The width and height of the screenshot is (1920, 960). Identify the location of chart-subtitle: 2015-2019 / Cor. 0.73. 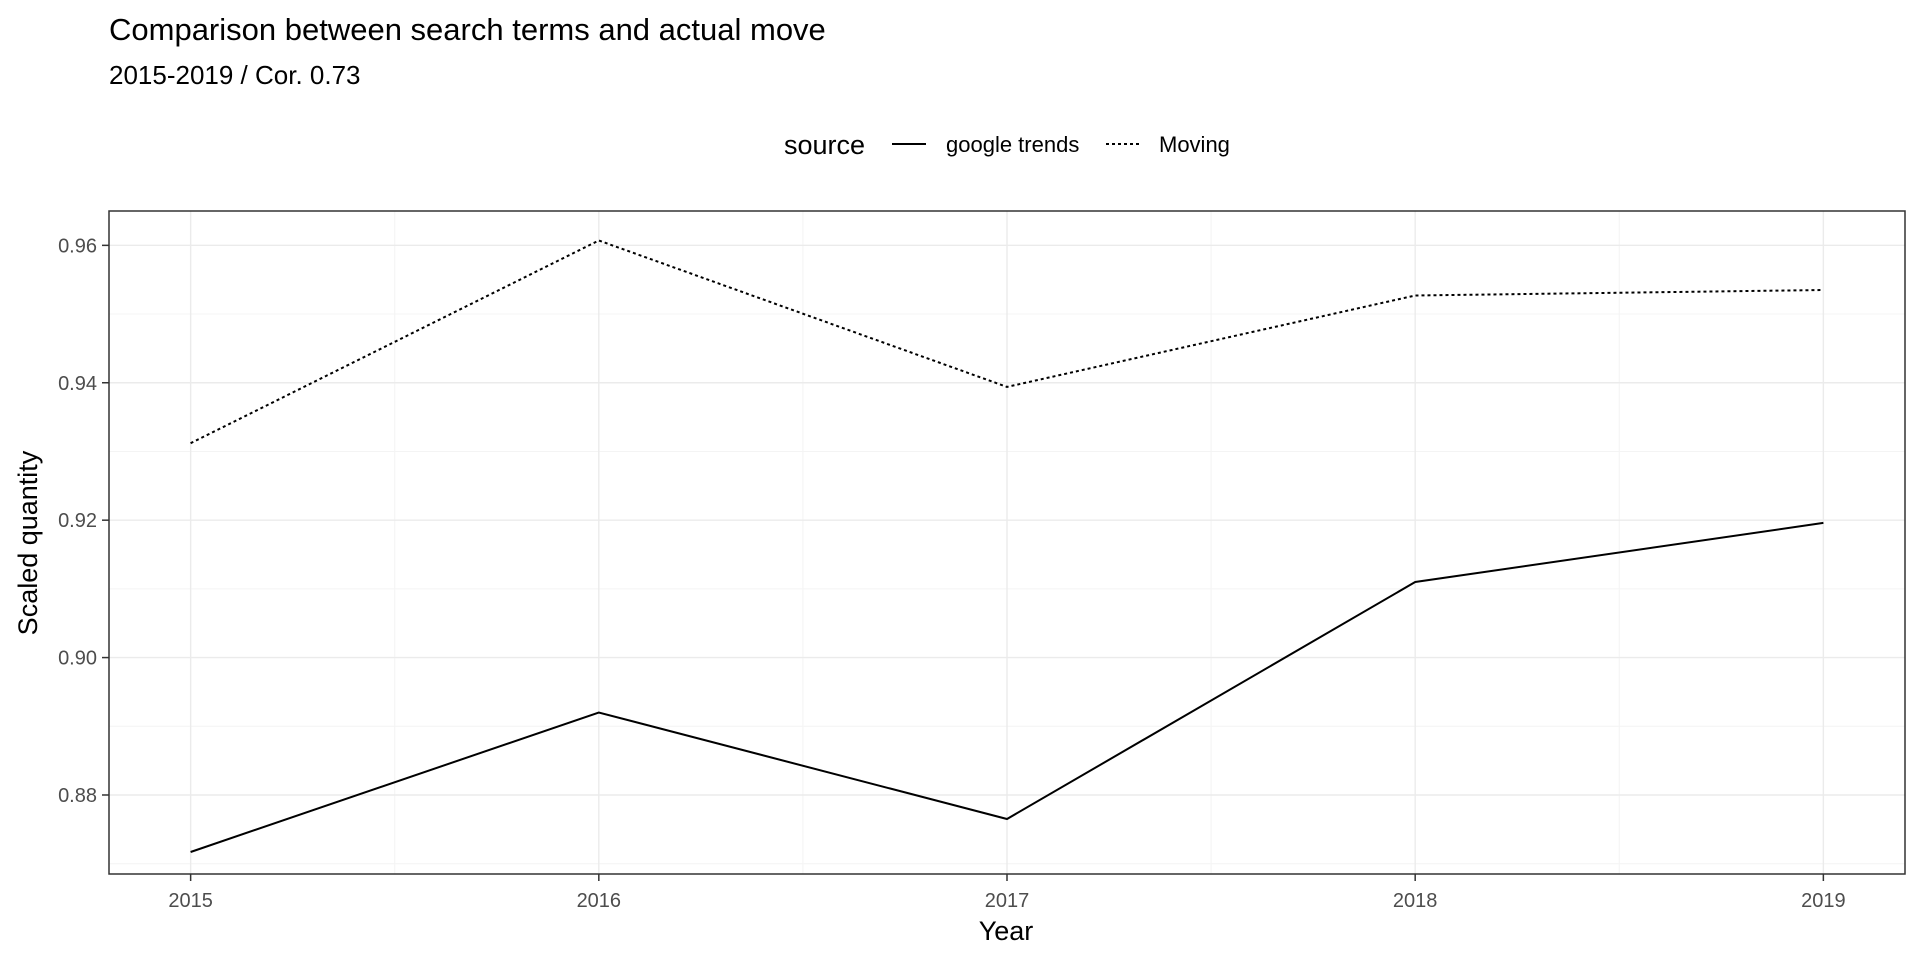
(235, 75).